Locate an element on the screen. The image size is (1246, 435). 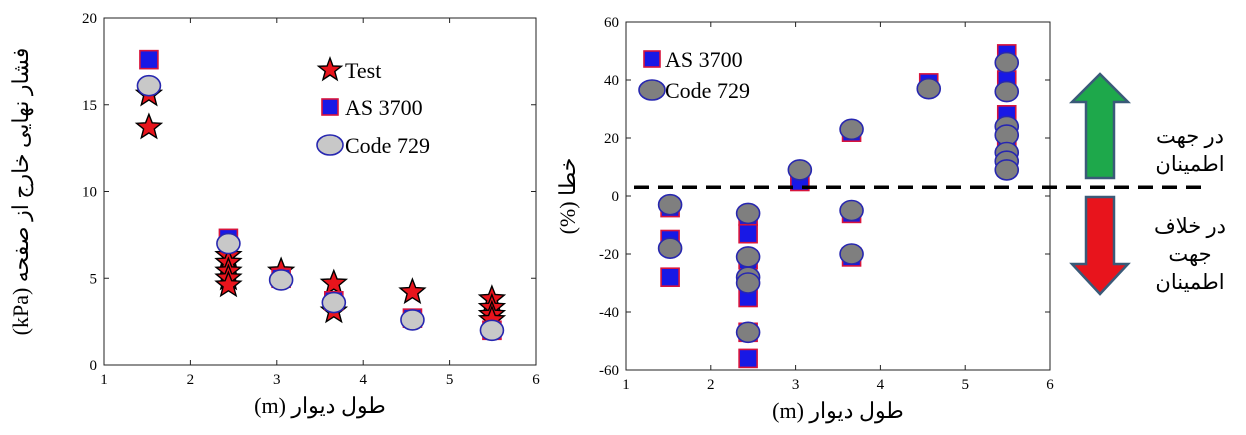
y-tick-label: 60 is located at coordinates (611, 23).